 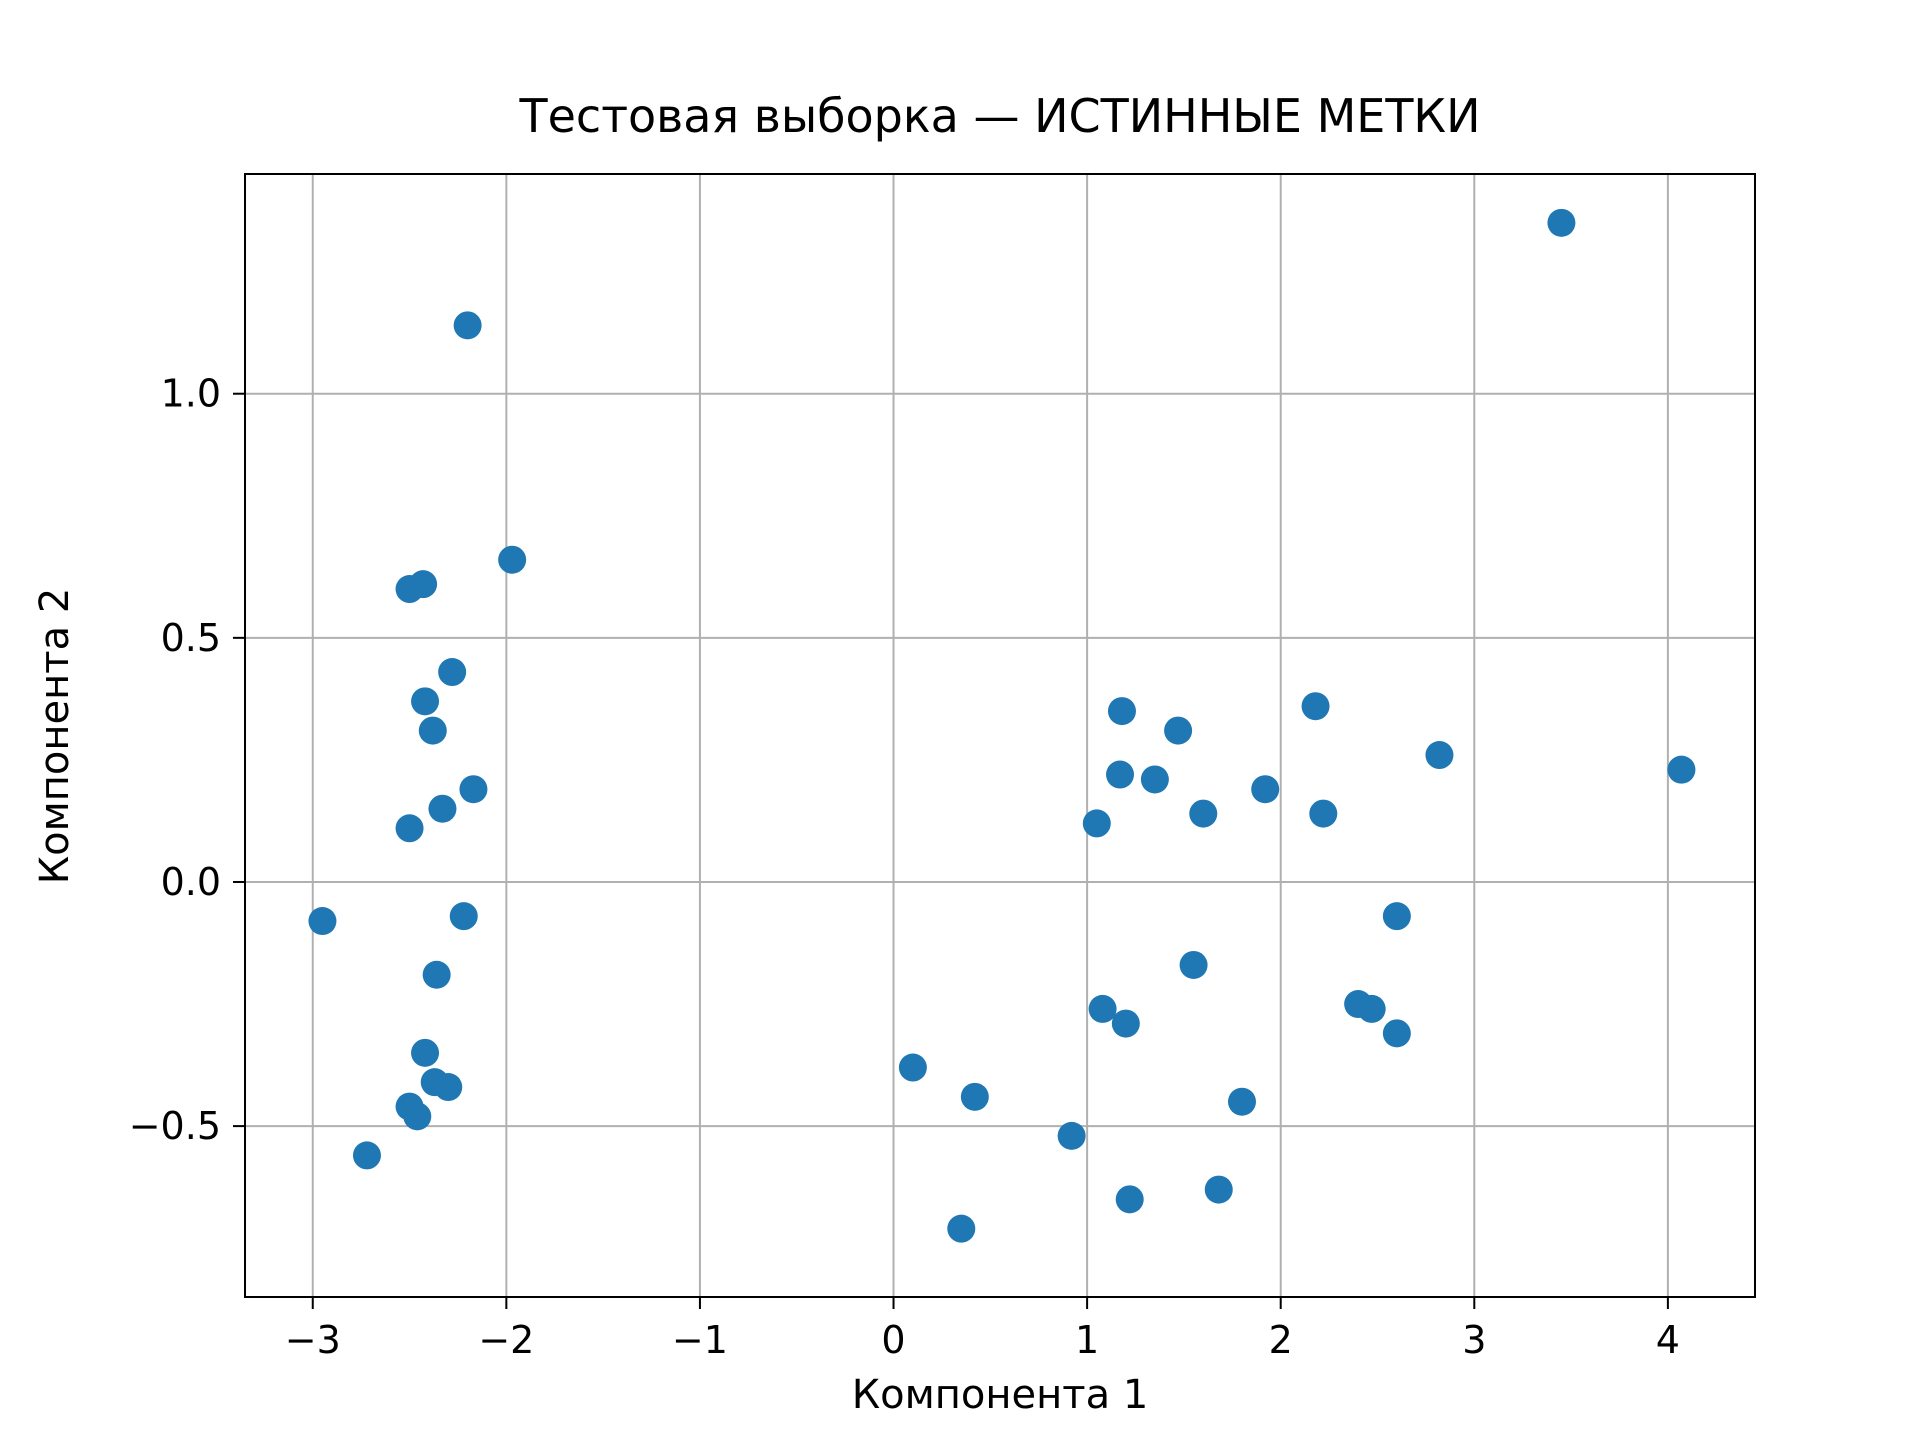 What do you see at coordinates (191, 394) in the screenshot?
I see `y-tick-label: 1.0` at bounding box center [191, 394].